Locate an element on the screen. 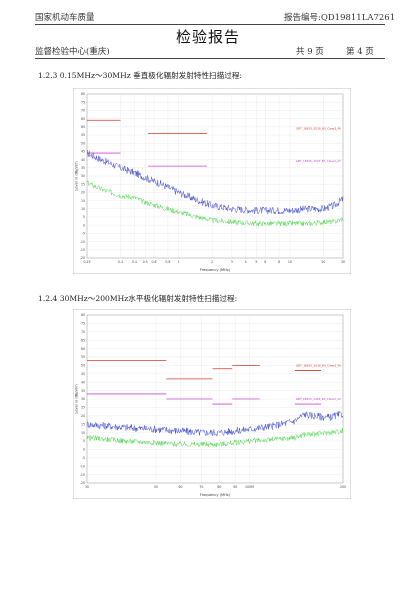 The image size is (420, 594). x-tick-label: 3 is located at coordinates (232, 262).